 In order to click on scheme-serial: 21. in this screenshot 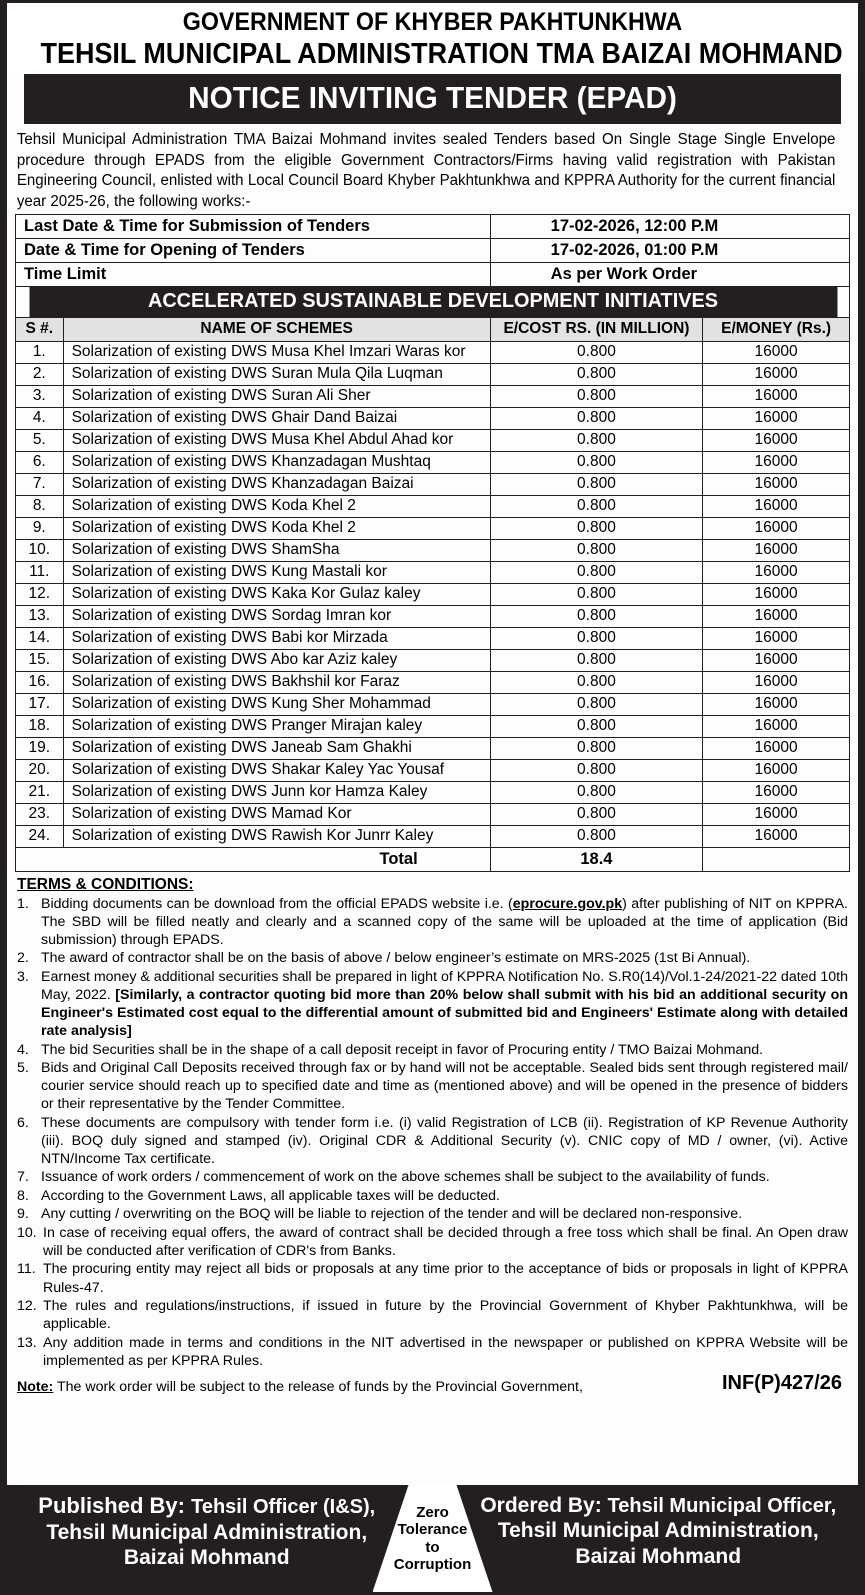, I will do `click(39, 792)`.